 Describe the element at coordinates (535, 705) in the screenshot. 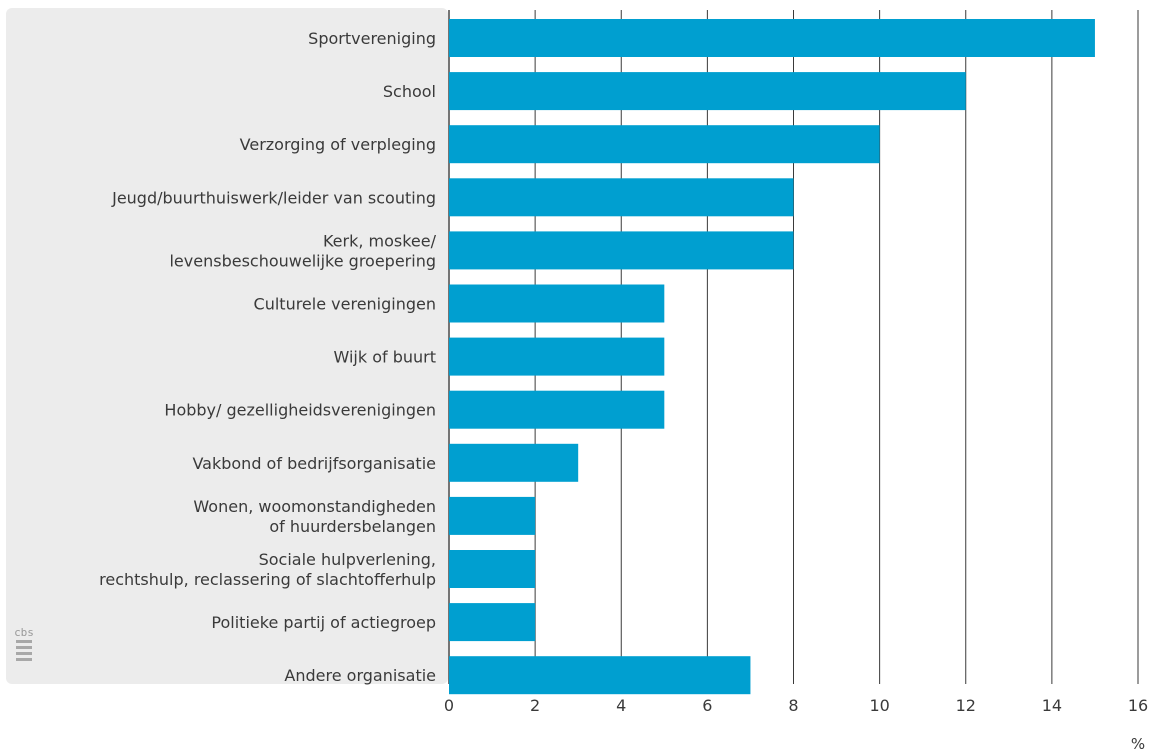

I see `x-tick-label-2: 2` at that location.